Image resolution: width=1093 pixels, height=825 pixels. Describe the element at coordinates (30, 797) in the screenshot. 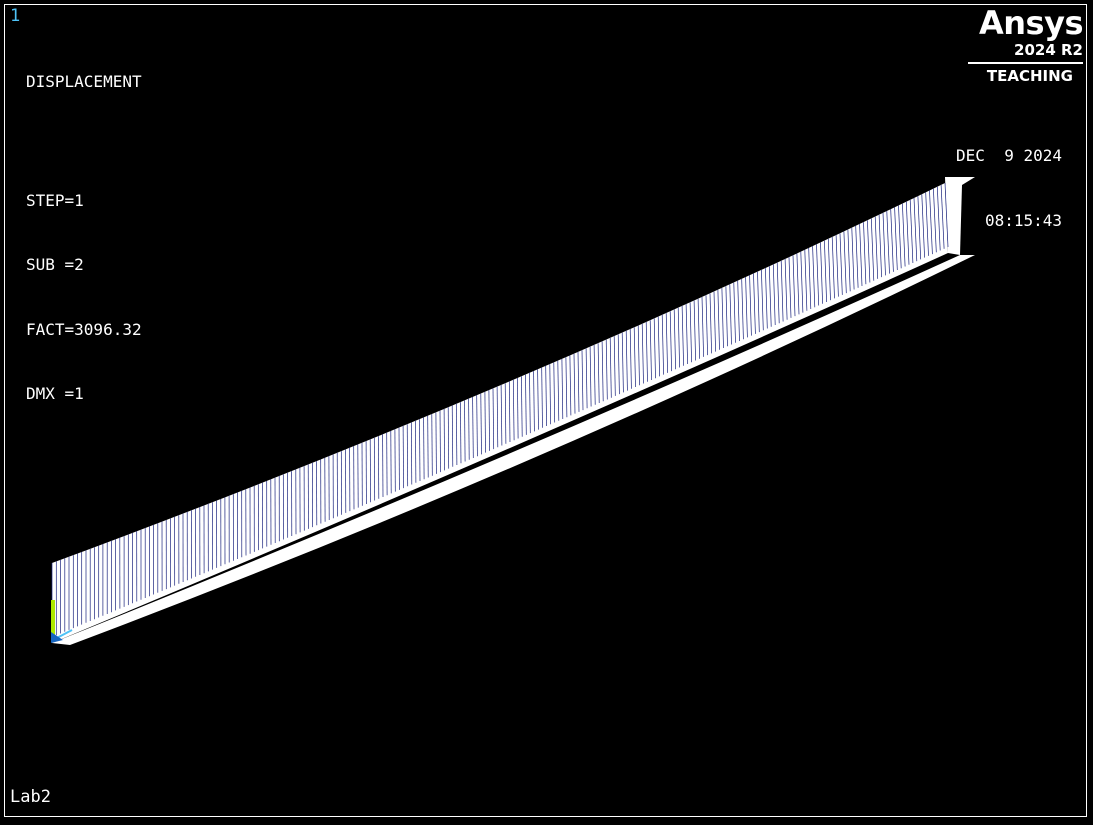

I see `jobname-label: Lab2` at that location.